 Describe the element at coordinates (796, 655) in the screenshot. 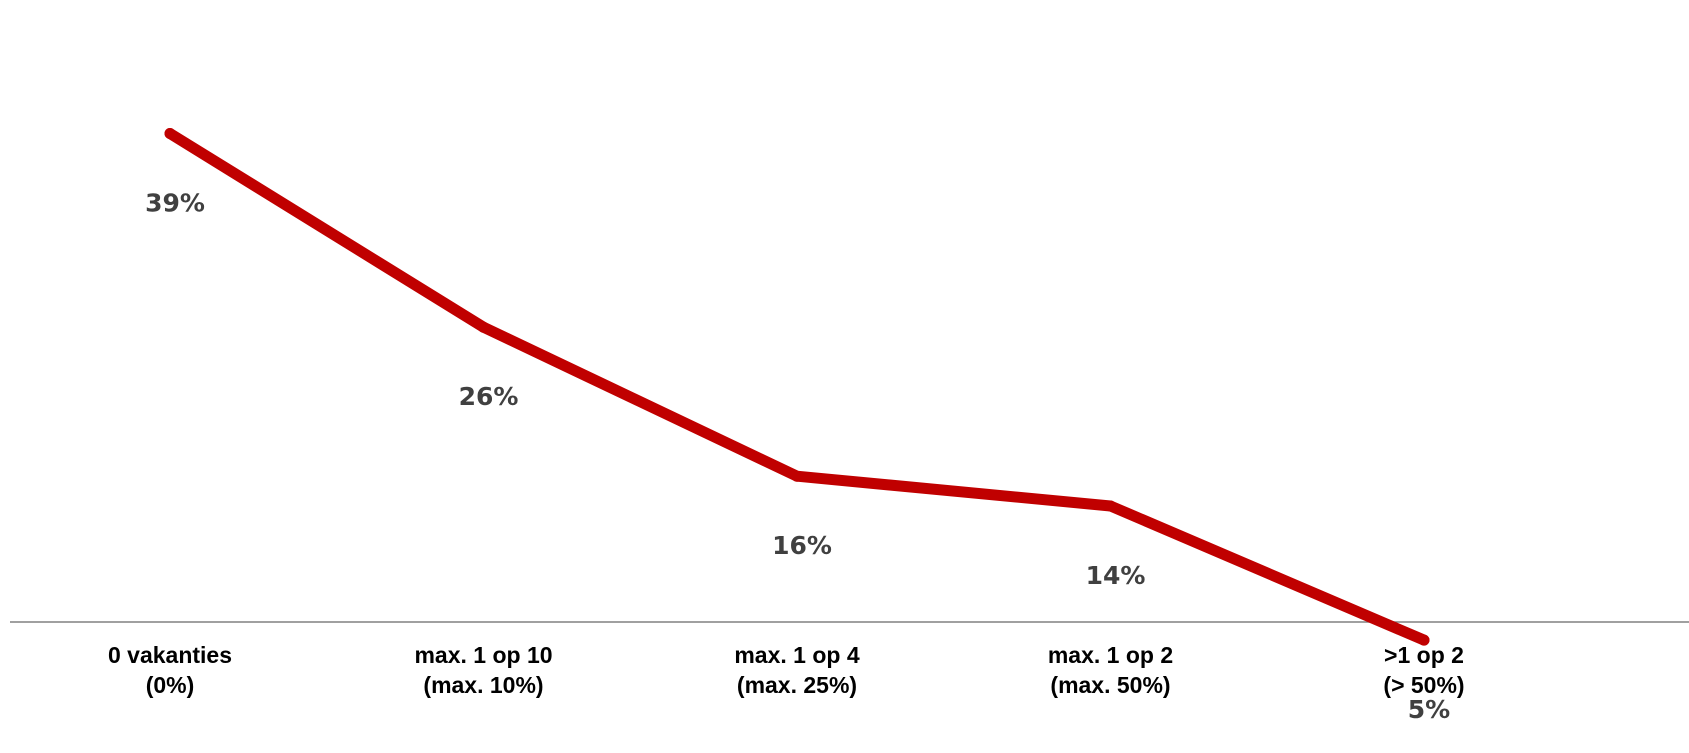

I see `x-tick-label-line: max. 1 op 4` at that location.